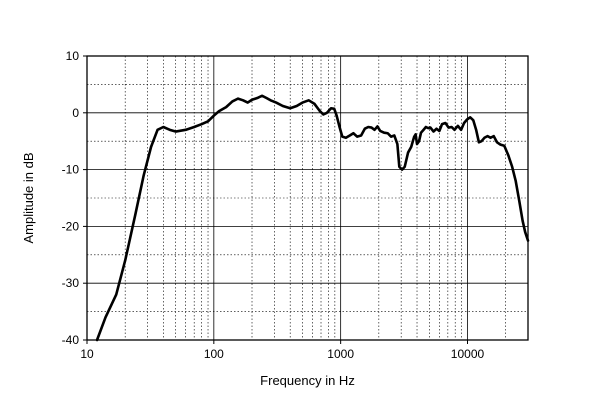  Describe the element at coordinates (340, 354) in the screenshot. I see `x-tick-label: 1000` at that location.